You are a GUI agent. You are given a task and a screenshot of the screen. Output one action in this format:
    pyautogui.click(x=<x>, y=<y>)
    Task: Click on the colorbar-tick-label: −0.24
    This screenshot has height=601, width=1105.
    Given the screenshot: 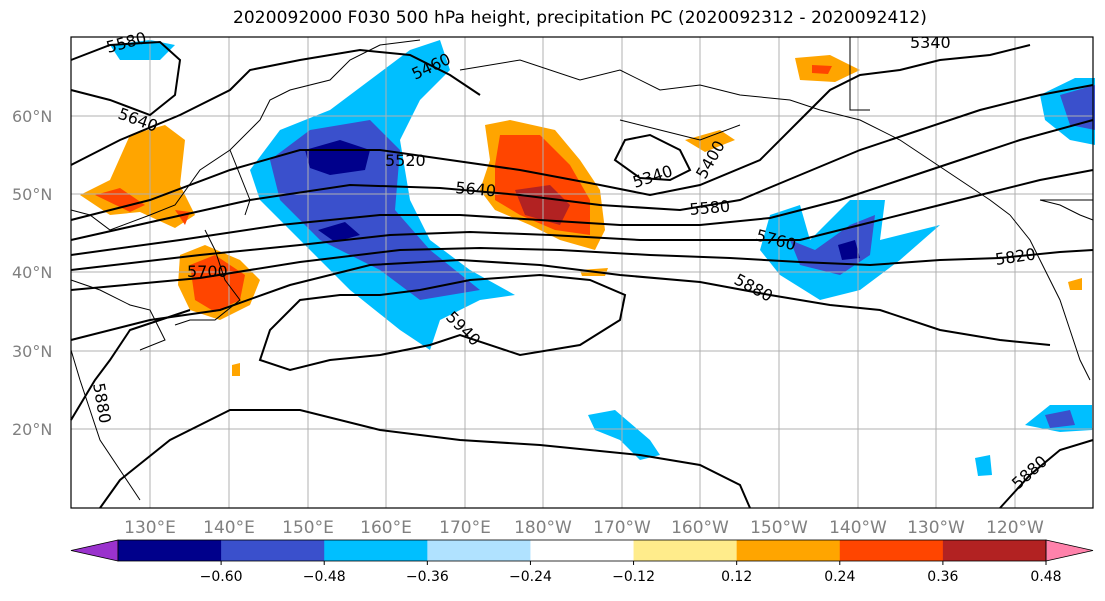 What is the action you would take?
    pyautogui.click(x=530, y=577)
    